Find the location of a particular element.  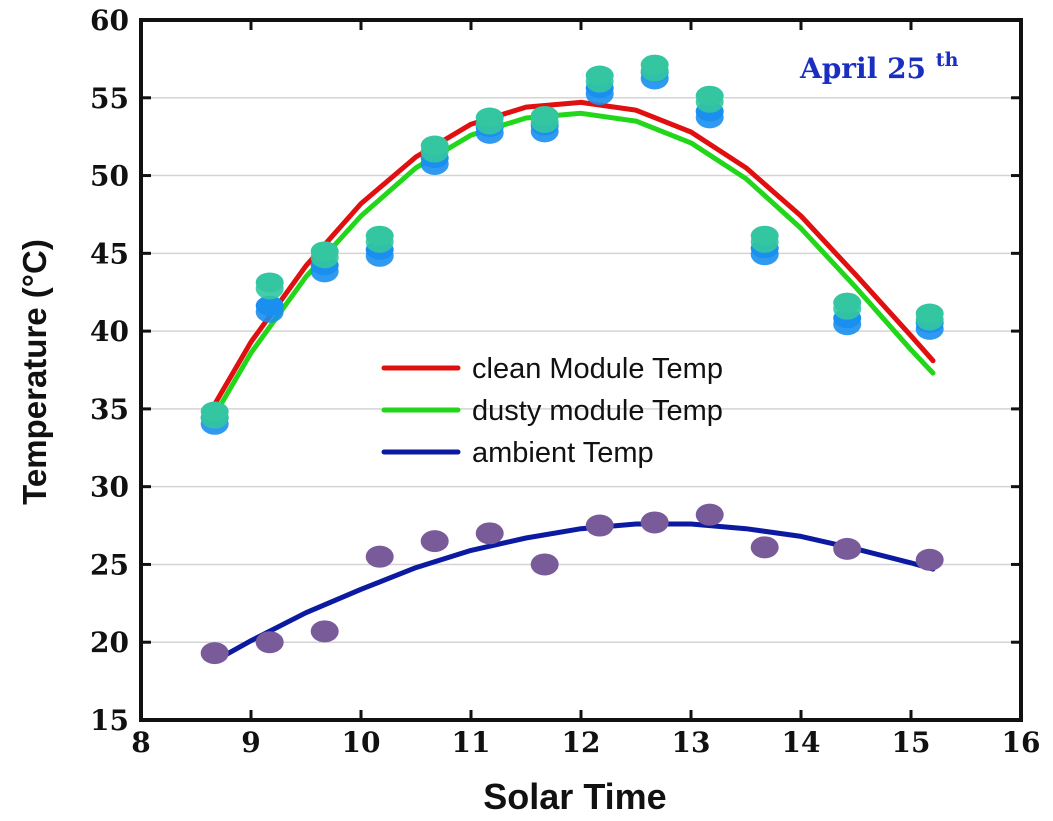

legend-label-3: ambient Temp is located at coordinates (563, 453).